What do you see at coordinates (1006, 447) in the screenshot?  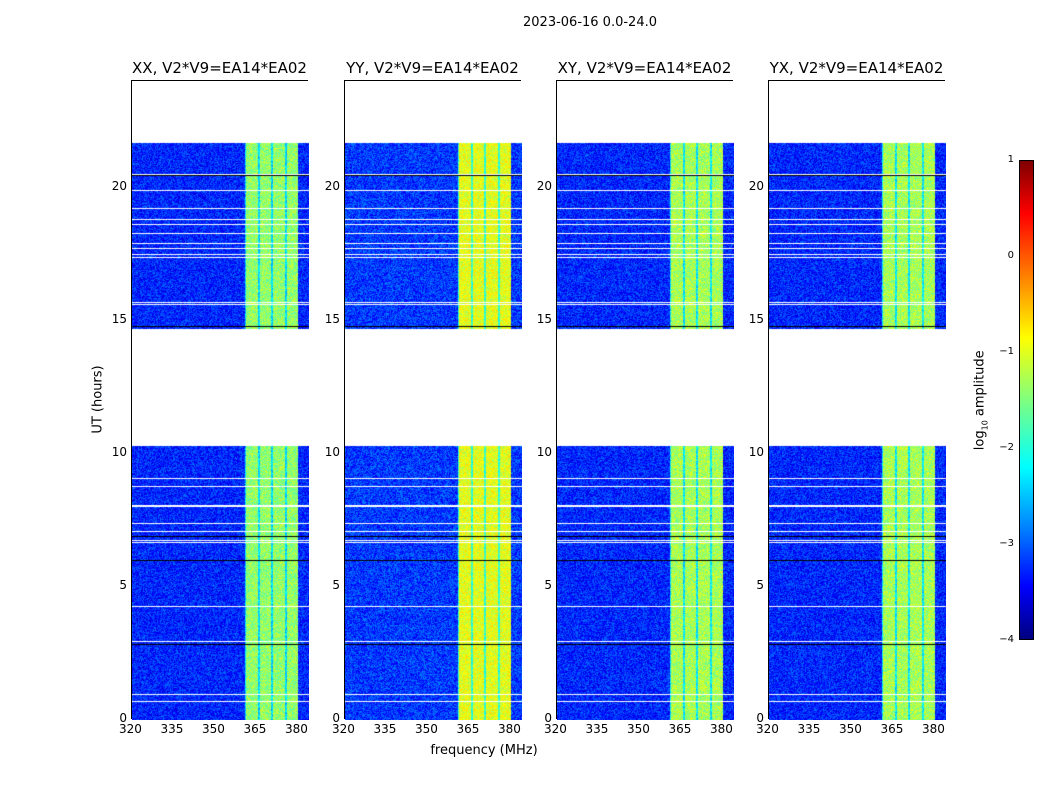 I see `colorbar-tick-label: −2` at bounding box center [1006, 447].